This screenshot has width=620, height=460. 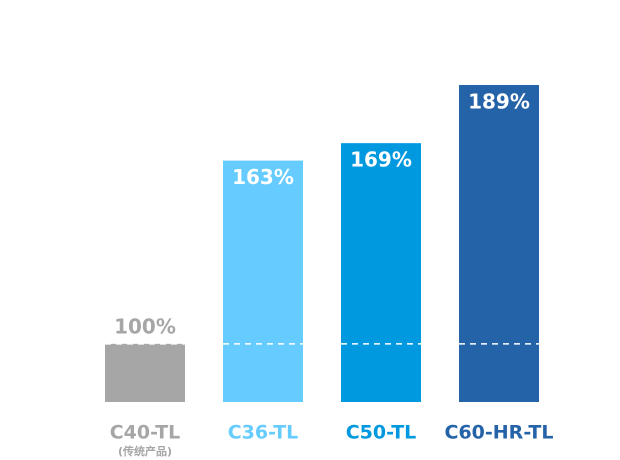 I want to click on value-label: 169%, so click(x=381, y=160).